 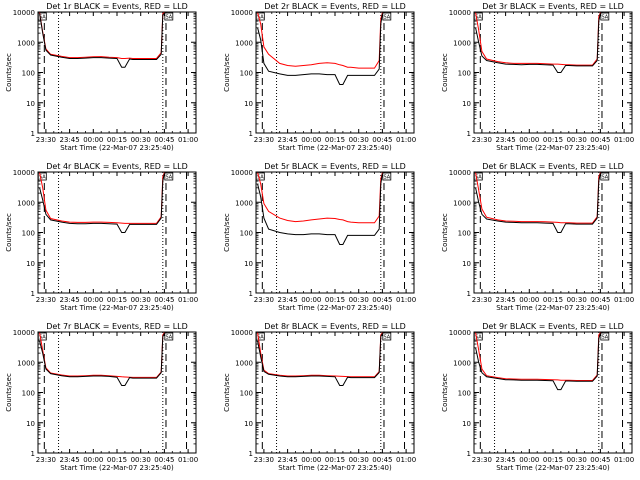 I want to click on panel-title: Det 7r BLACK = Events, RED = LLD, so click(x=117, y=326).